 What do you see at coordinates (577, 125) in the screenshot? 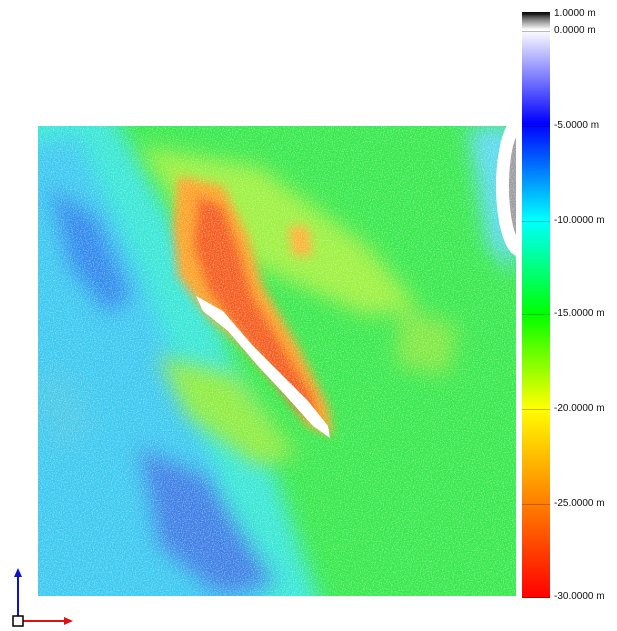
I see `colorbar-tick-label: -5.0000 m` at bounding box center [577, 125].